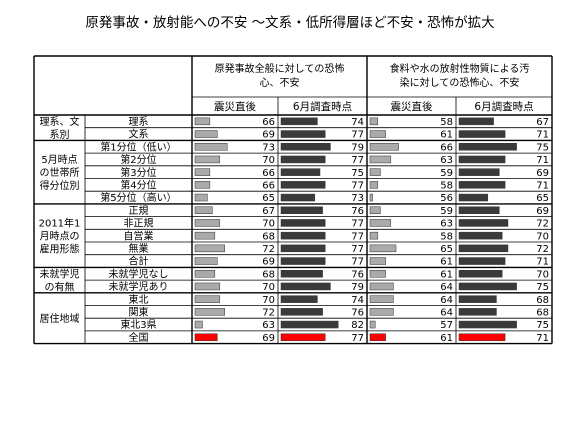  I want to click on group-label: 得分位別, so click(60, 185).